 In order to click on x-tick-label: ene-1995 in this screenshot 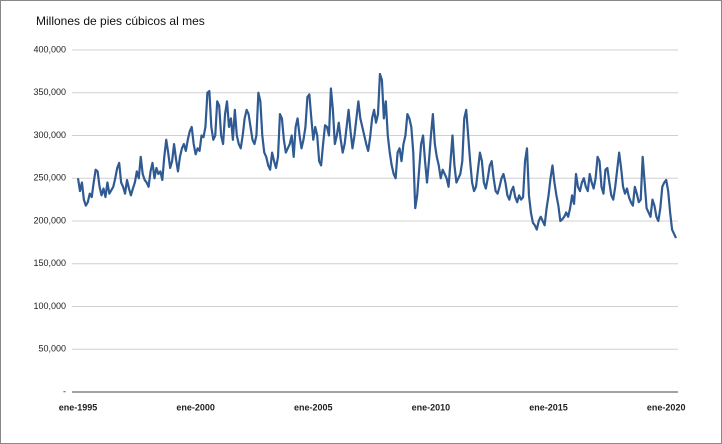, I will do `click(78, 407)`.